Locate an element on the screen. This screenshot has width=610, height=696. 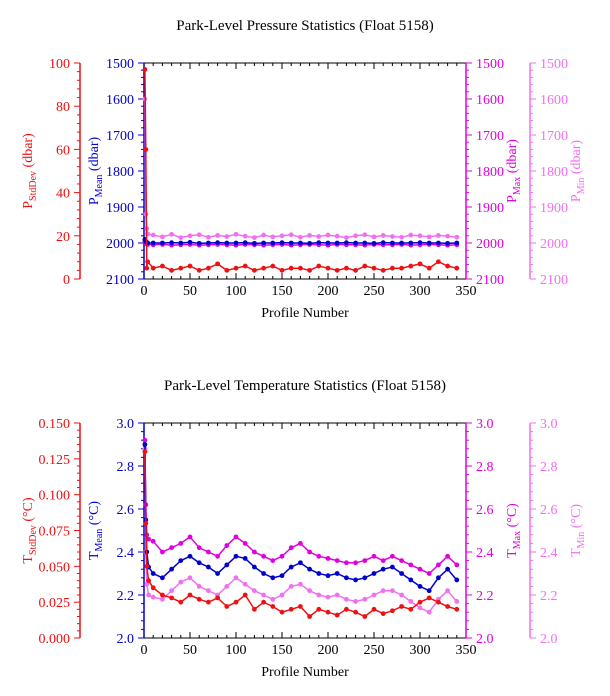
series-max is located at coordinates (301, 506).